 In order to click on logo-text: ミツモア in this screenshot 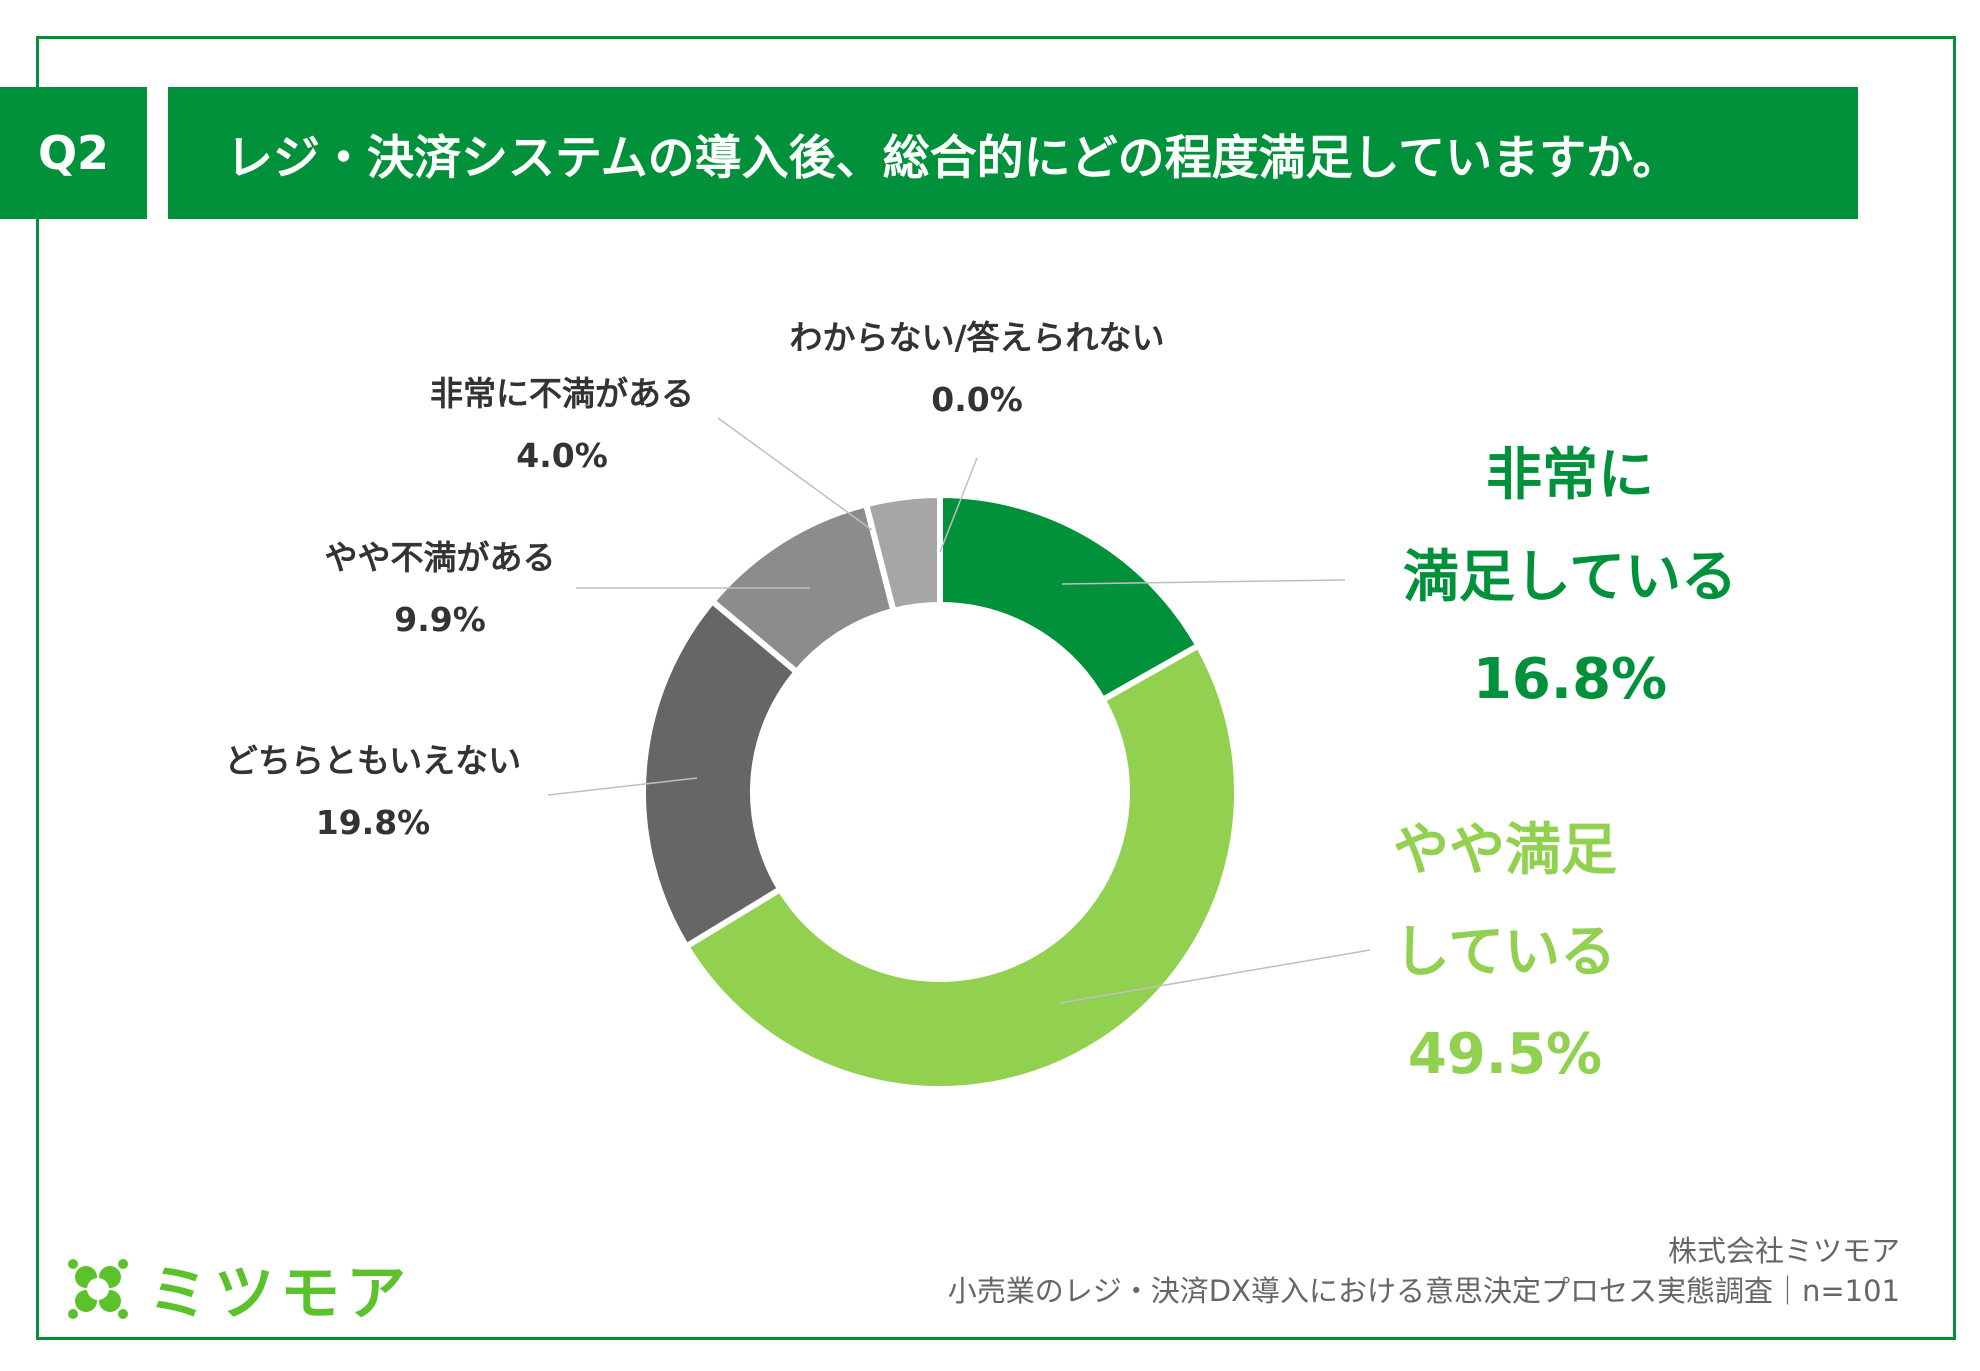, I will do `click(280, 1294)`.